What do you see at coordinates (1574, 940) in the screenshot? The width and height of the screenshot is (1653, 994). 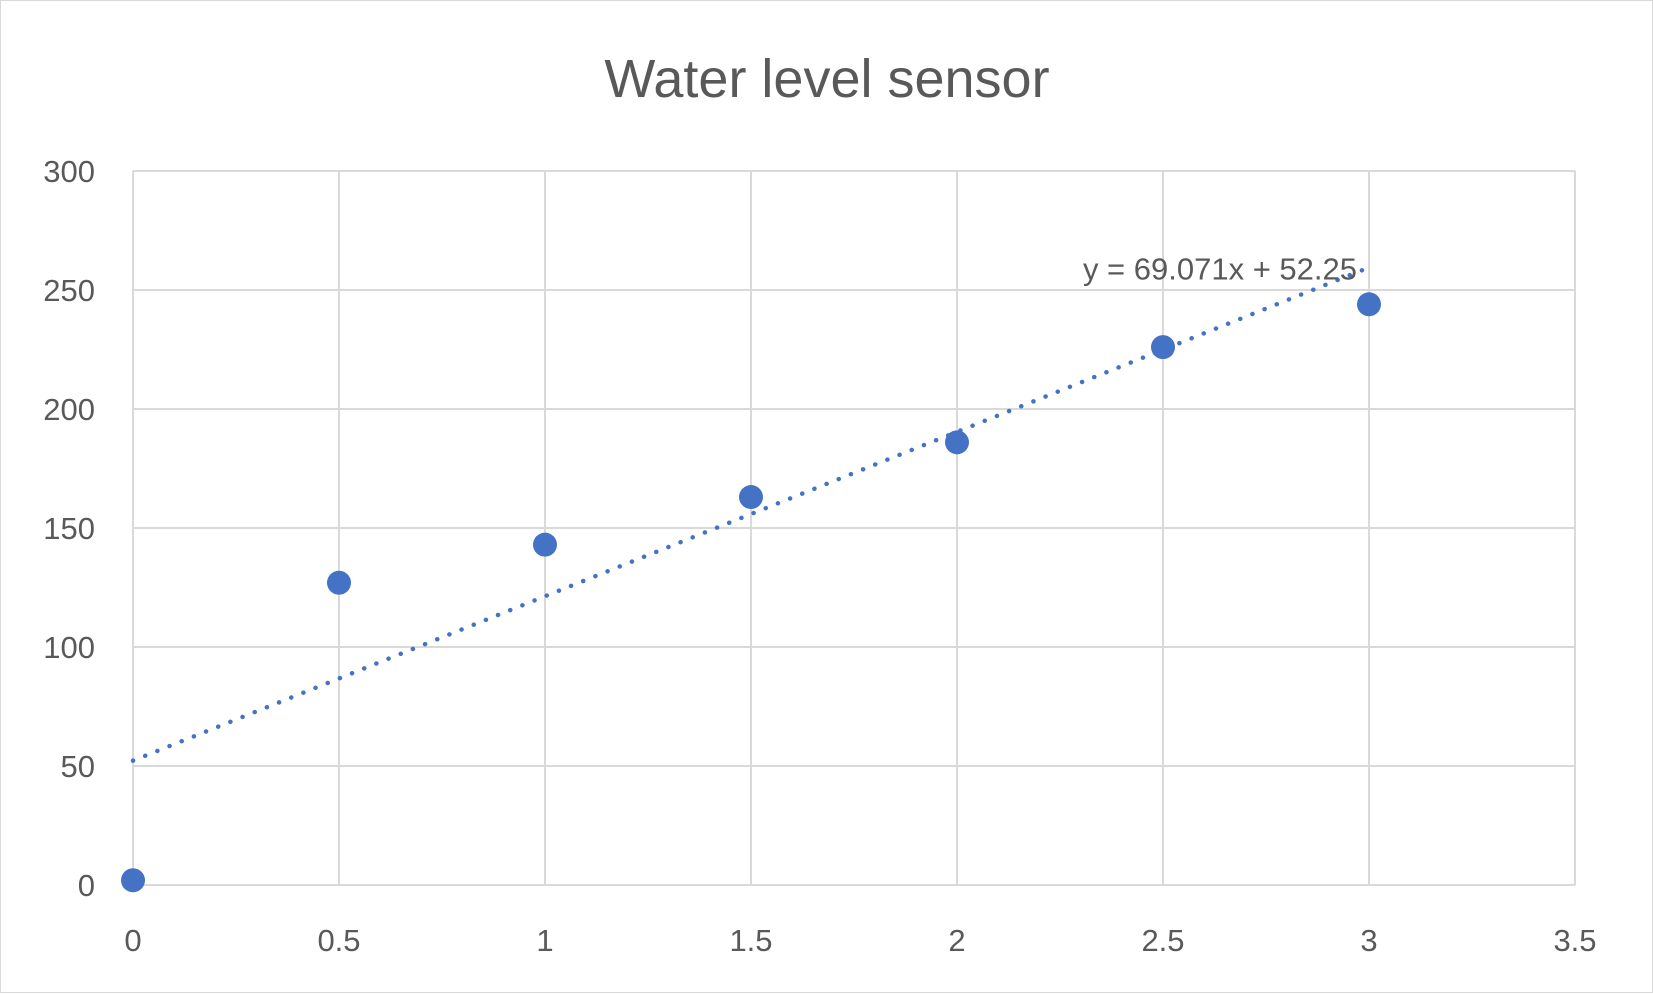 I see `x-tick-label: 3.5` at bounding box center [1574, 940].